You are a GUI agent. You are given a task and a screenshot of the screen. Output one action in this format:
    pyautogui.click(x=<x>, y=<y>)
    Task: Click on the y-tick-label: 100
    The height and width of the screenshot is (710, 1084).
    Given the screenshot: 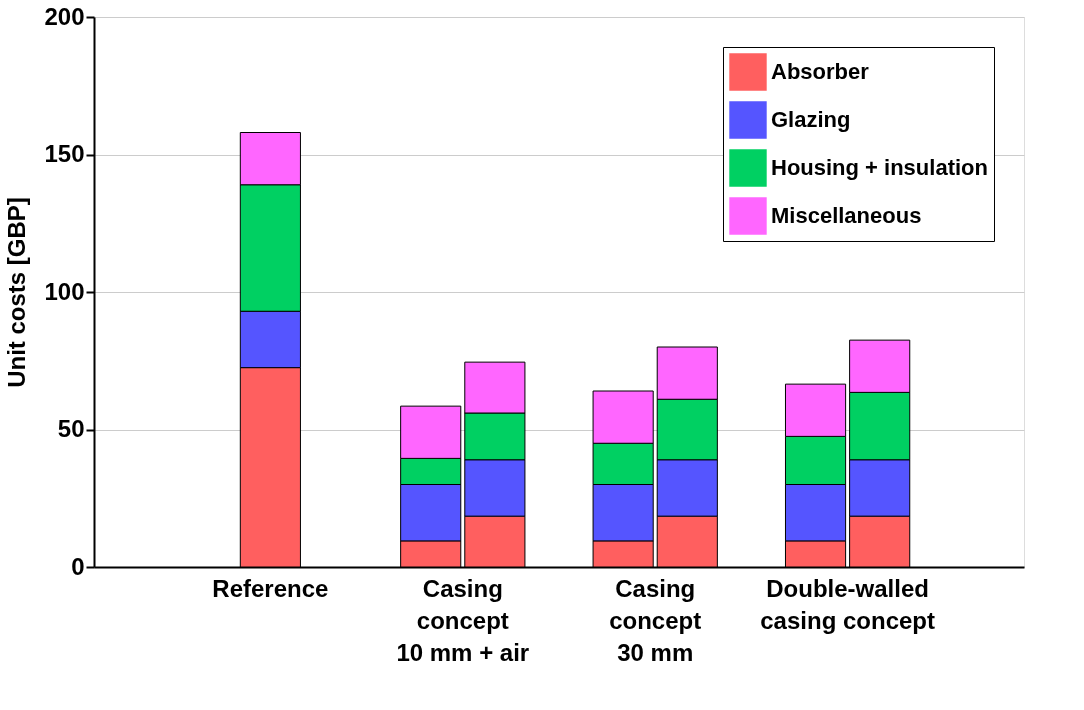 What is the action you would take?
    pyautogui.click(x=64, y=291)
    